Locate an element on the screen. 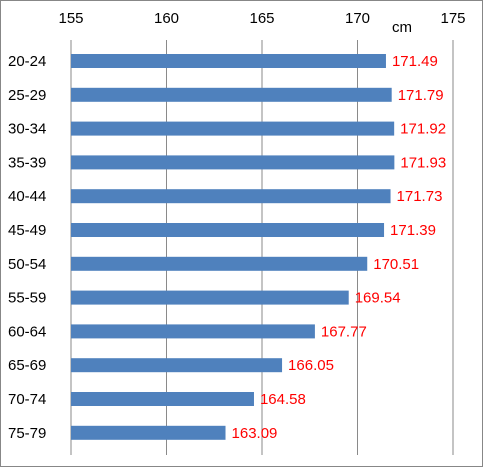  x-tick-label: 175 is located at coordinates (452, 18).